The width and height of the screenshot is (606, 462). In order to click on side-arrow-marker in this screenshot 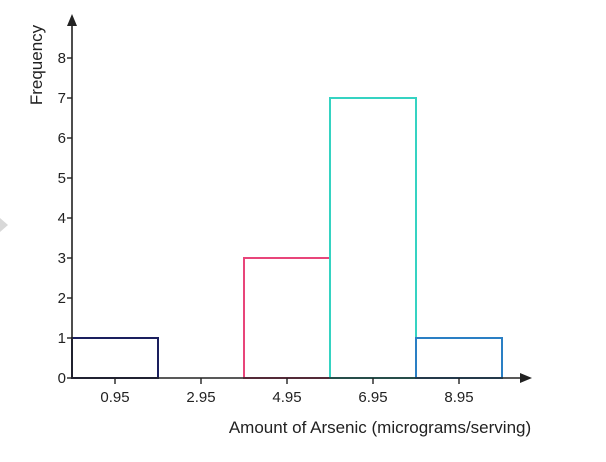, I will do `click(4, 225)`.